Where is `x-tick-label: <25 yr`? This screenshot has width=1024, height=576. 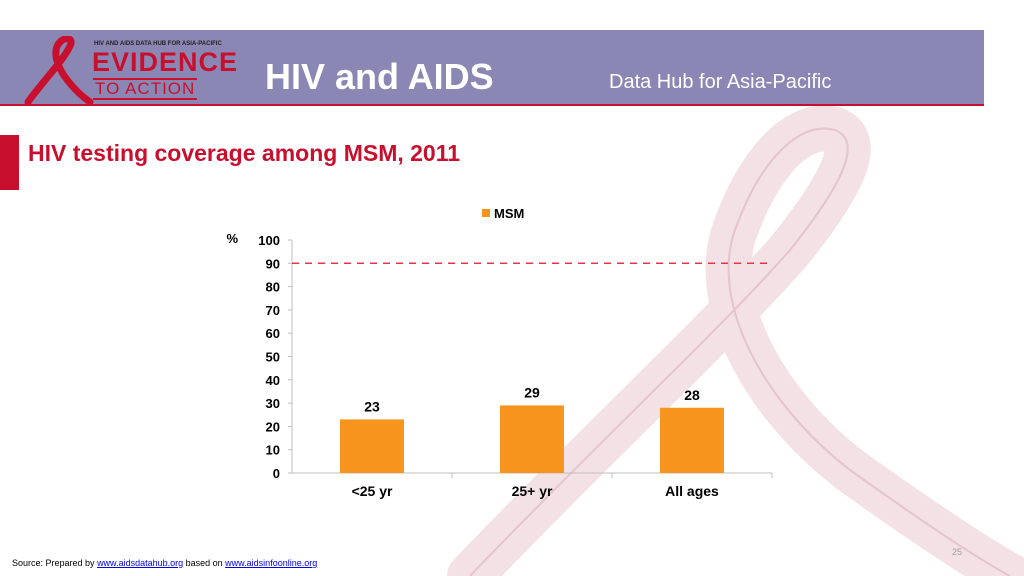
x-tick-label: <25 yr is located at coordinates (372, 491).